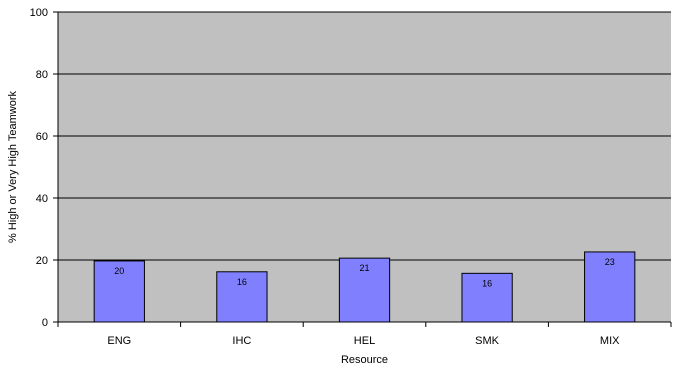 Image resolution: width=673 pixels, height=367 pixels. Describe the element at coordinates (13, 166) in the screenshot. I see `y-axis-title: % High or Very High Teamwork` at that location.